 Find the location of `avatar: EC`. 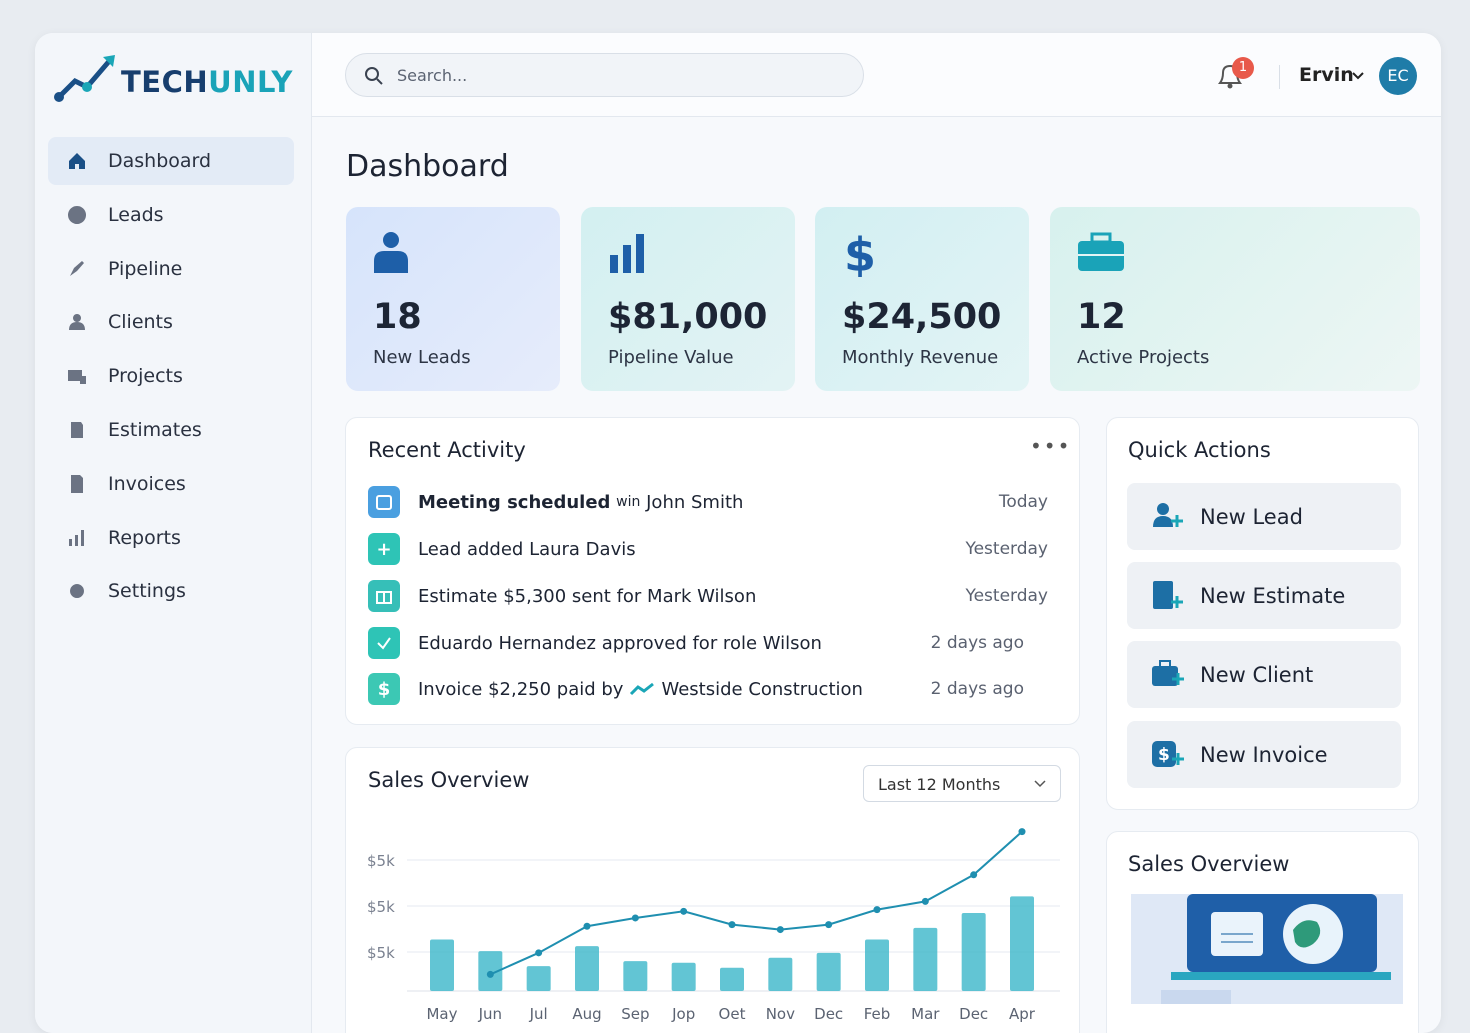

avatar: EC is located at coordinates (1398, 76).